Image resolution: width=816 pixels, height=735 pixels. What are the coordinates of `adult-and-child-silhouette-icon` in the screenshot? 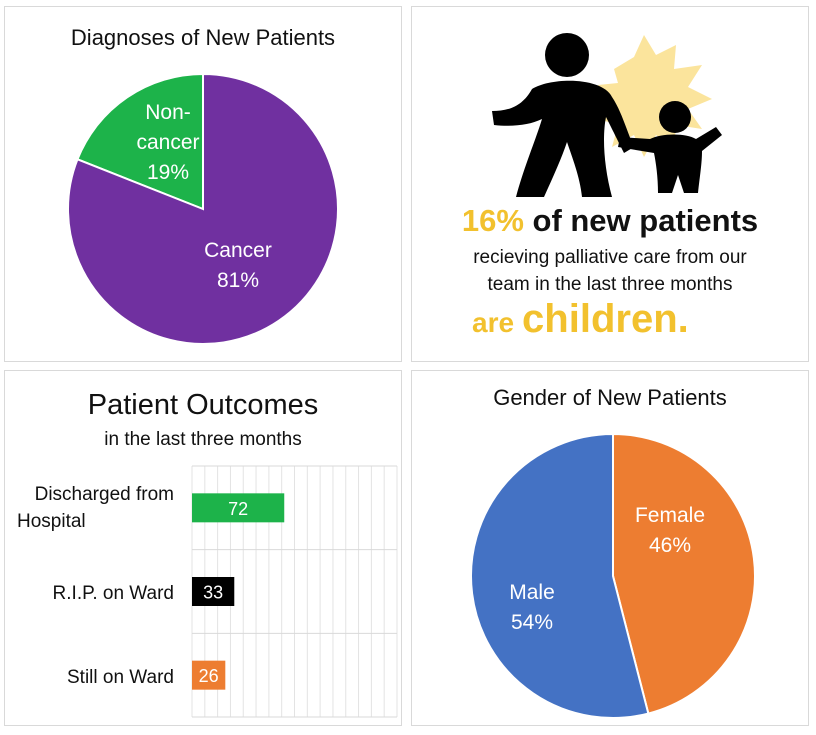 It's located at (607, 115).